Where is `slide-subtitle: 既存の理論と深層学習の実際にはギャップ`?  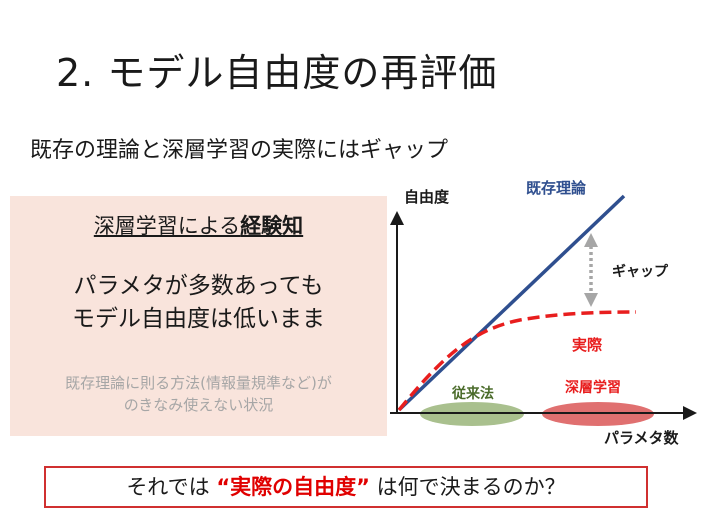 slide-subtitle: 既存の理論と深層学習の実際にはギャップ is located at coordinates (239, 150).